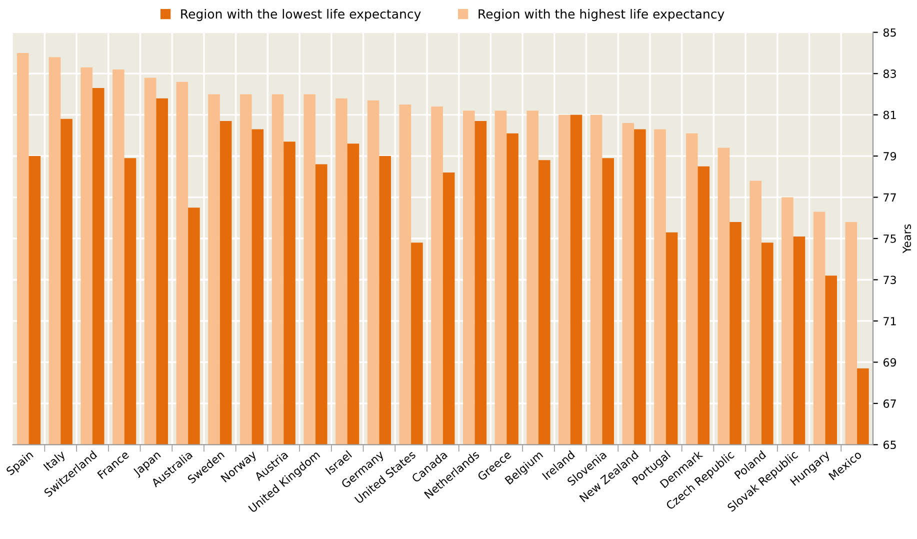 This screenshot has width=917, height=539. Describe the element at coordinates (889, 74) in the screenshot. I see `y-tick-label: 83` at that location.